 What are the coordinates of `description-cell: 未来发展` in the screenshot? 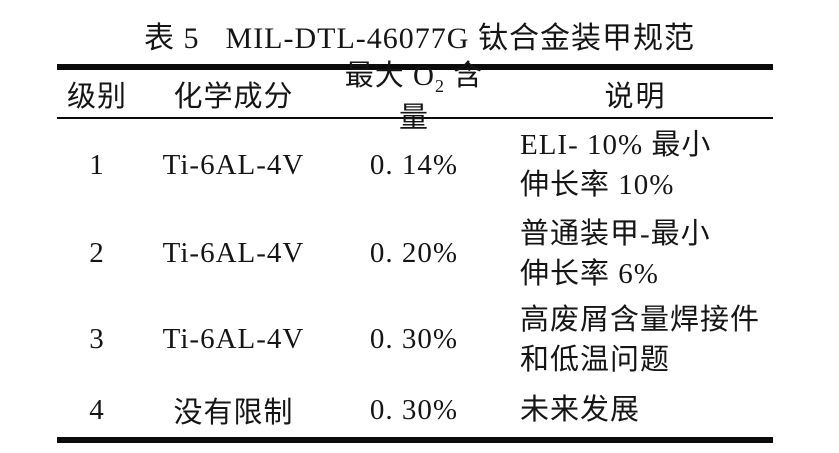 It's located at (635, 410).